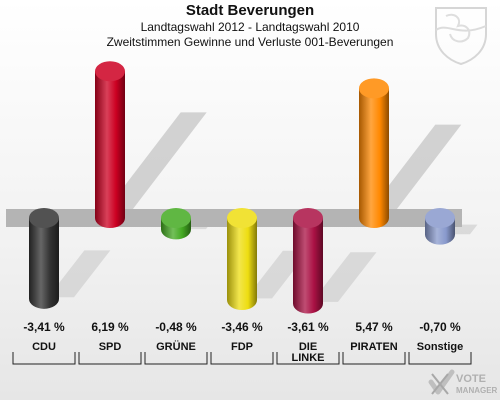 This screenshot has width=500, height=400. I want to click on value-label: -3,41 %, so click(44, 327).